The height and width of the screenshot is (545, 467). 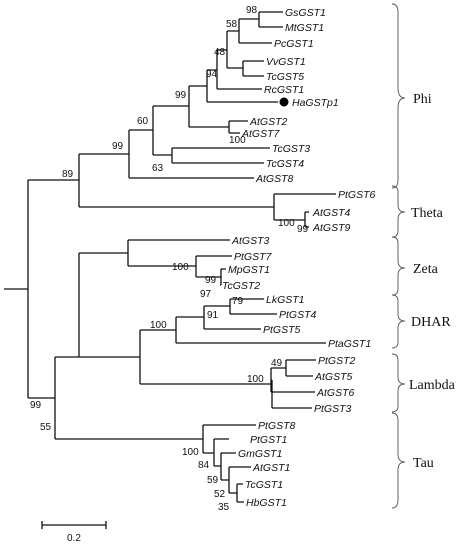 What do you see at coordinates (427, 213) in the screenshot?
I see `group-label-theta: Theta` at bounding box center [427, 213].